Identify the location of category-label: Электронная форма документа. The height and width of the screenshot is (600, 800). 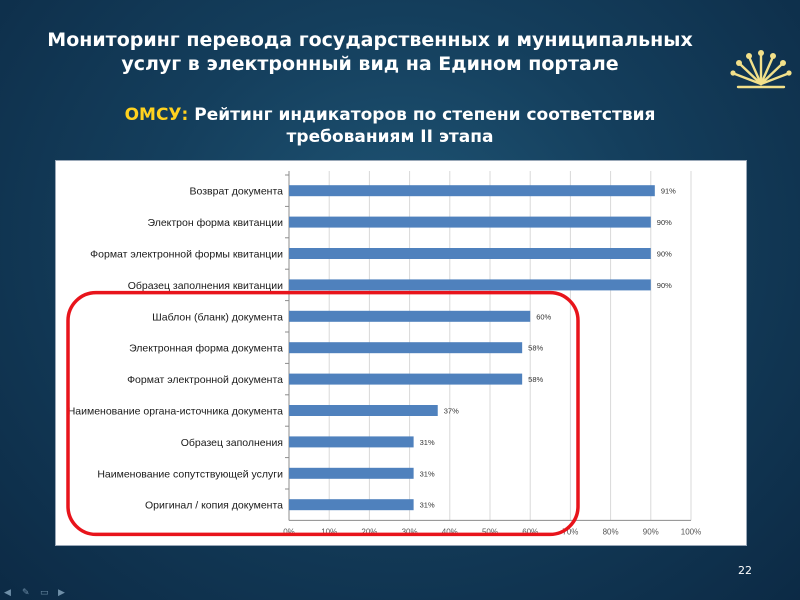
(206, 349).